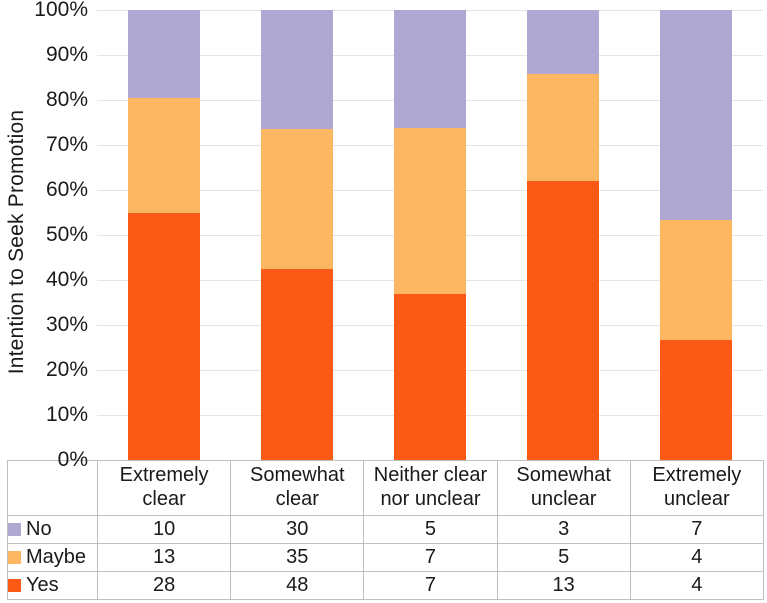 The image size is (767, 603). I want to click on legend-item-yes: Yes, so click(52, 585).